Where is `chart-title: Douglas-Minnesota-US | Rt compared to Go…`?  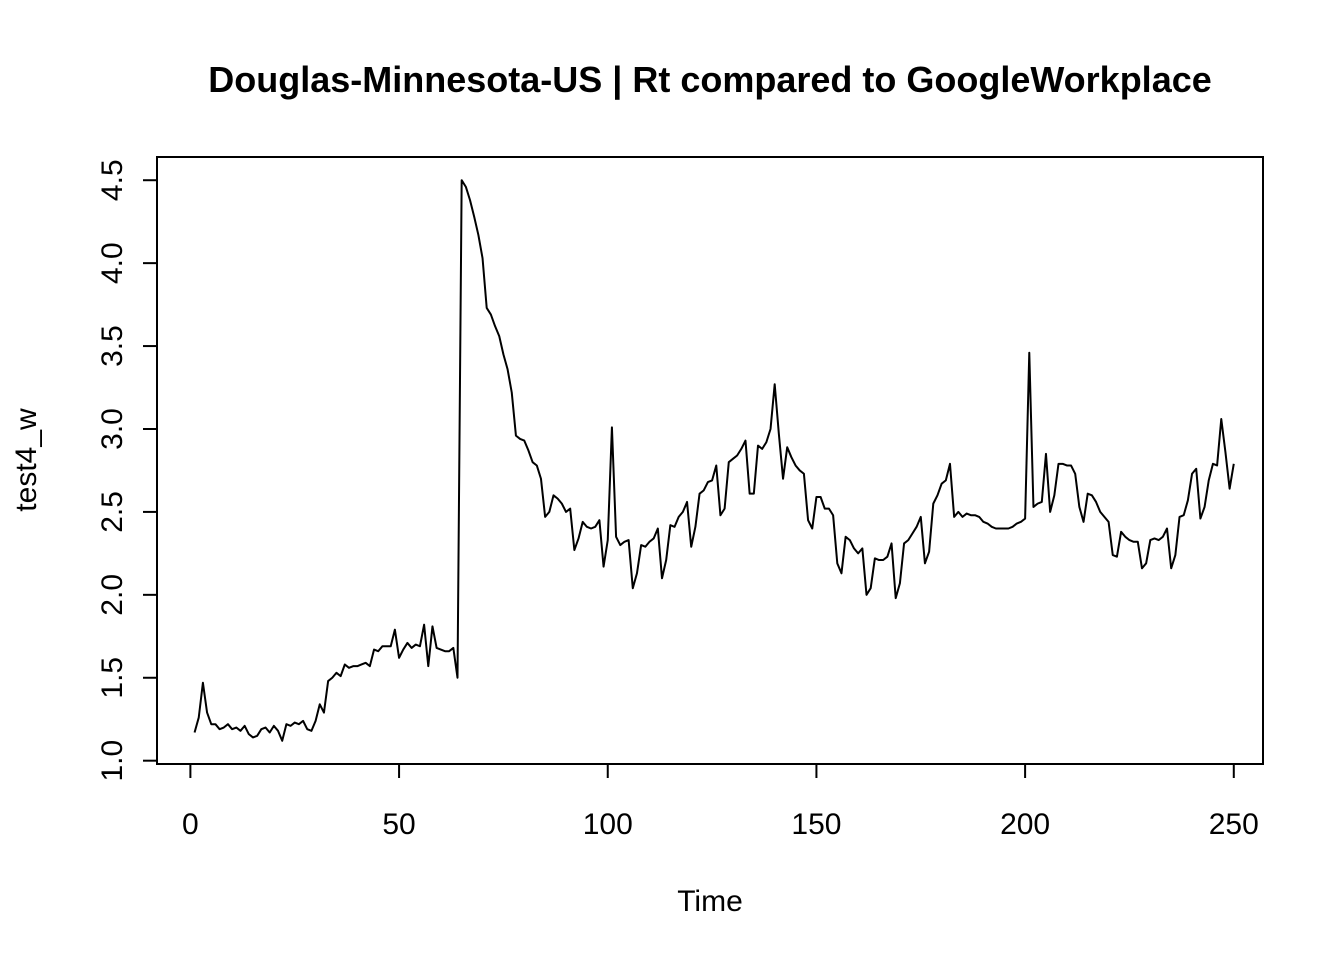 chart-title: Douglas-Minnesota-US | Rt compared to Go… is located at coordinates (710, 80).